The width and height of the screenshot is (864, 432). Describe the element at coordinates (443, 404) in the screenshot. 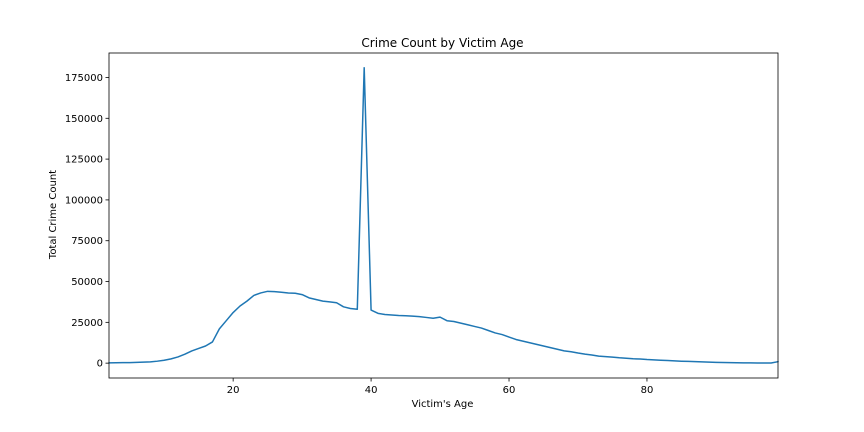

I see `x-axis-label: Victim's Age` at that location.